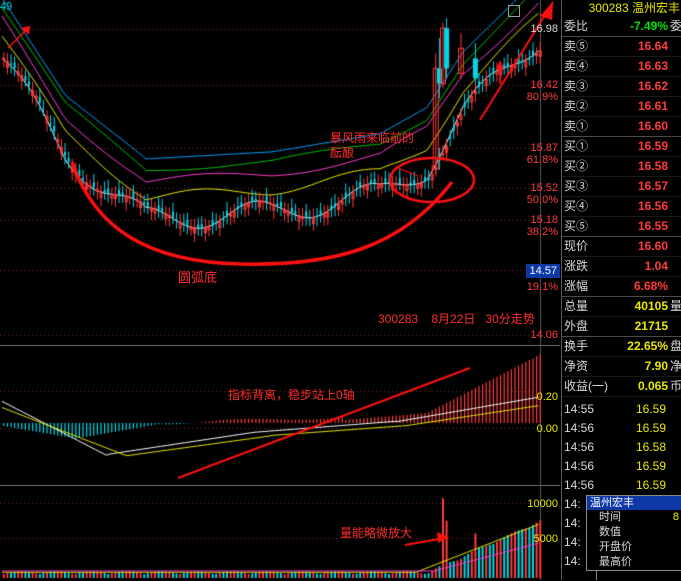  Describe the element at coordinates (280, 533) in the screenshot. I see `volume-pane: 10000 5000` at that location.